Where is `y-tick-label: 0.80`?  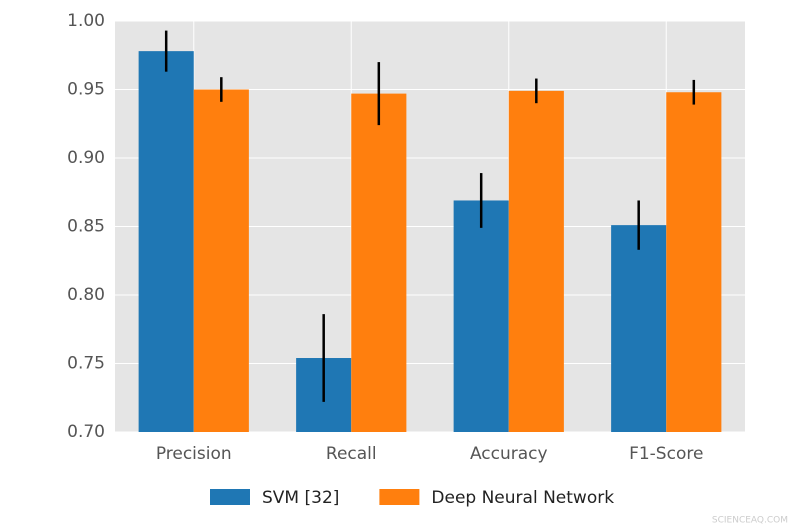 y-tick-label: 0.80 is located at coordinates (86, 295).